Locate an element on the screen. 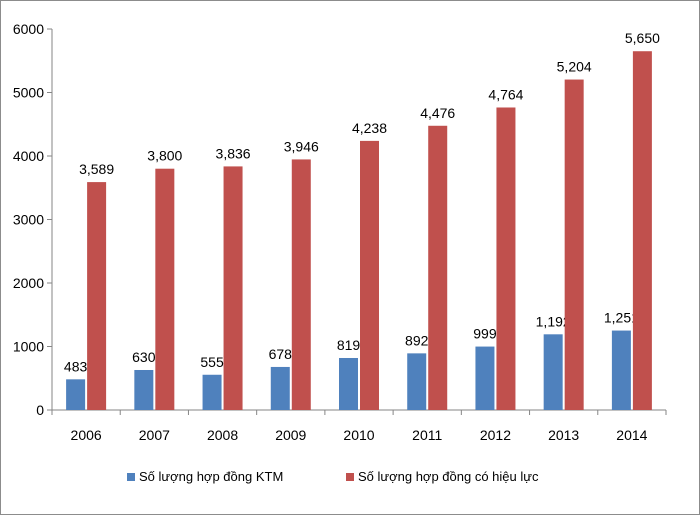 Image resolution: width=700 pixels, height=516 pixels. bar-ktm-2012 is located at coordinates (485, 378).